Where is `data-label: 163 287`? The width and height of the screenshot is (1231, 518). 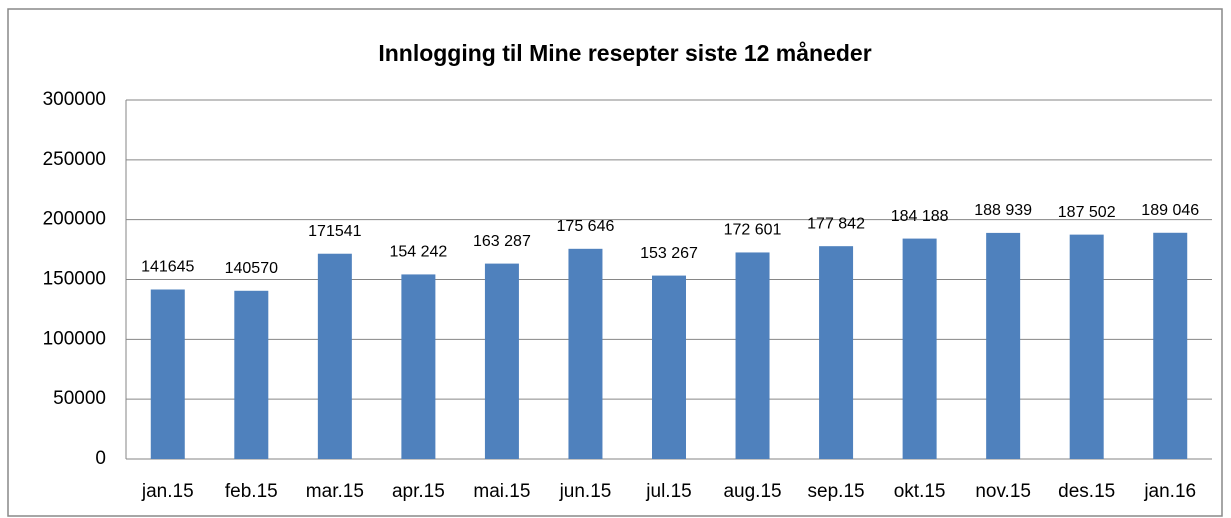
data-label: 163 287 is located at coordinates (502, 241).